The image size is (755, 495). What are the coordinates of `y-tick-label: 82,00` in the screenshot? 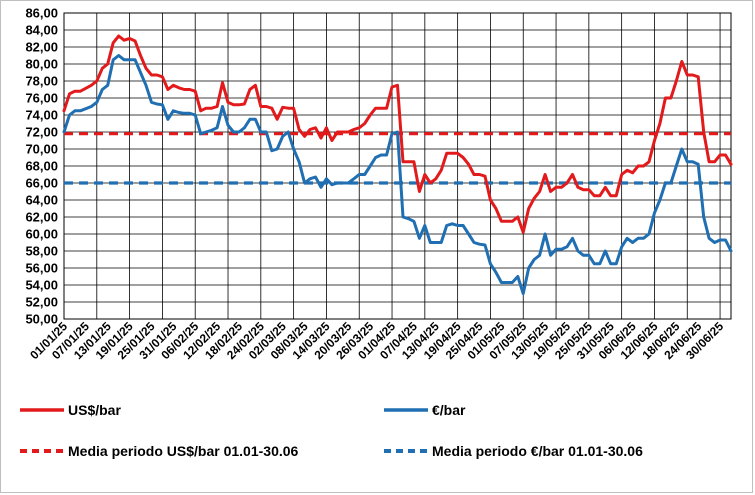 It's located at (41, 47).